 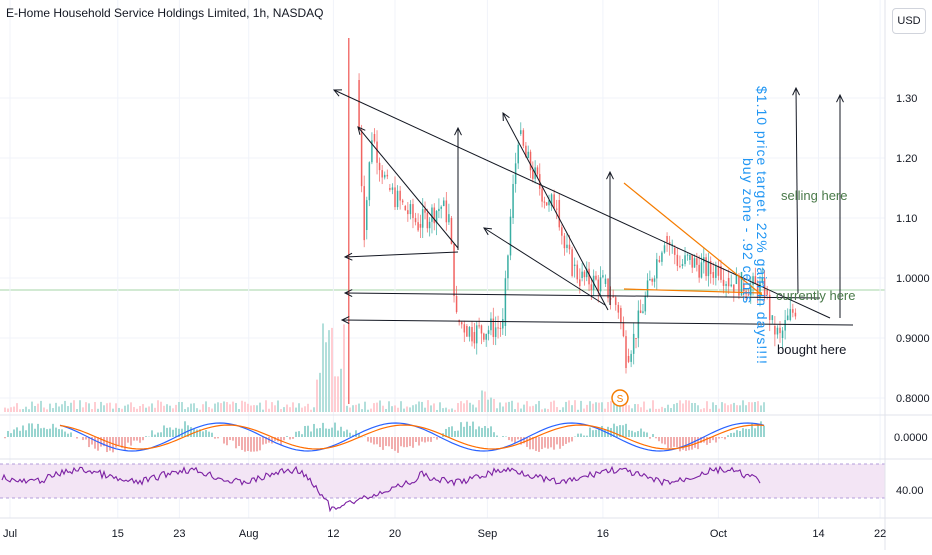 What do you see at coordinates (909, 21) in the screenshot?
I see `currency-button: USD` at bounding box center [909, 21].